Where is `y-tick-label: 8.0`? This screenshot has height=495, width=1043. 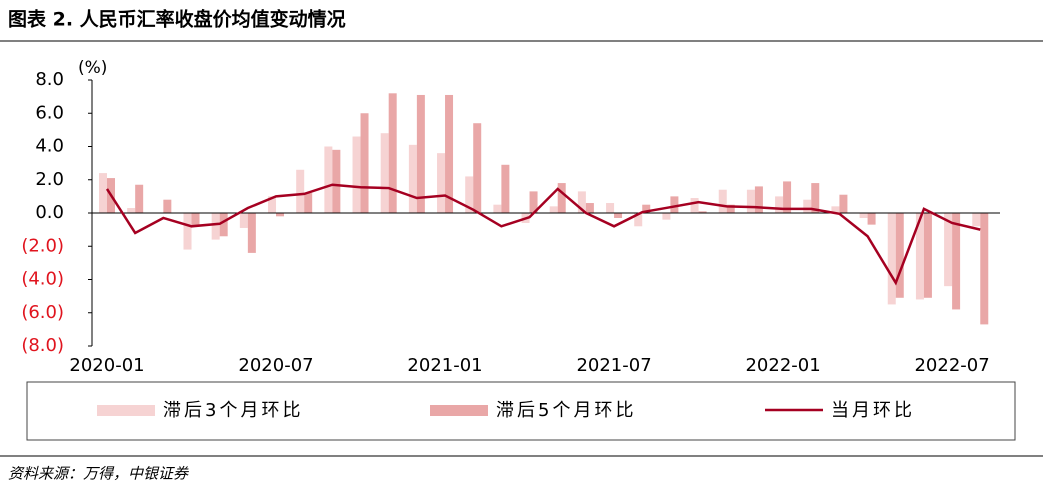
y-tick-label: 8.0 is located at coordinates (49, 79).